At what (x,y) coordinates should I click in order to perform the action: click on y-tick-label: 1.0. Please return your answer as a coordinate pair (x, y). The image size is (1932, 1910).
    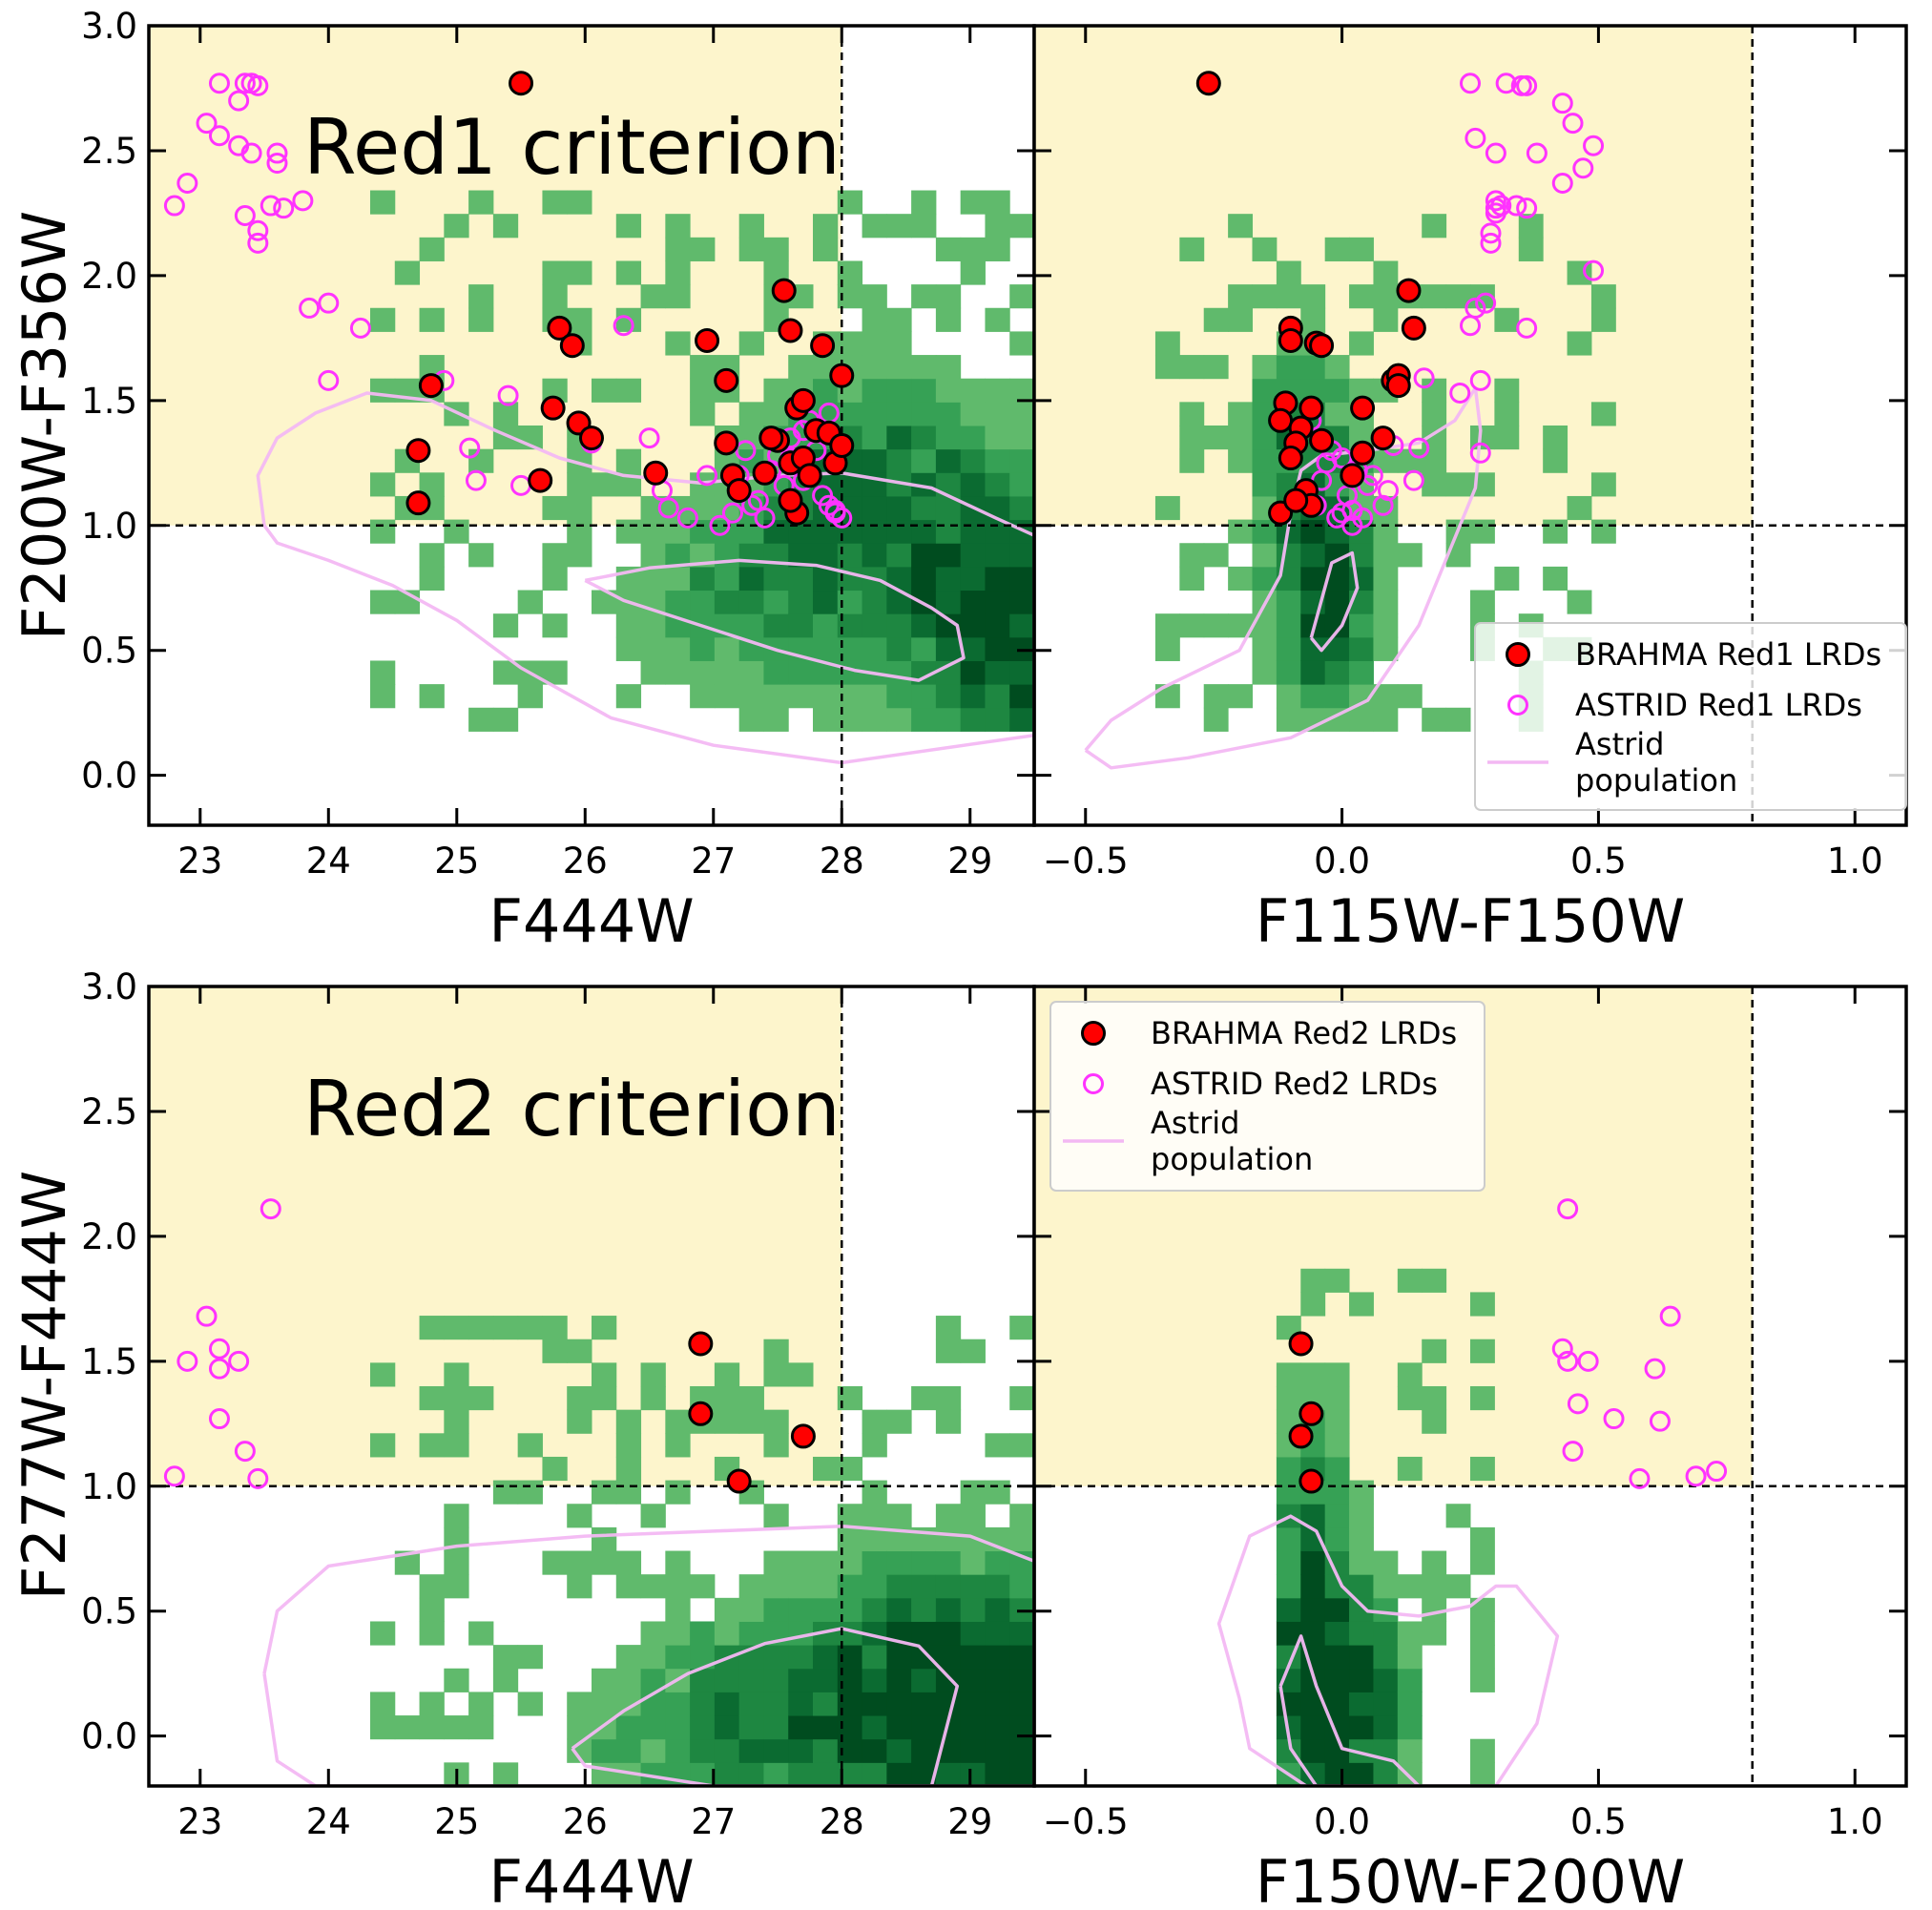
    Looking at the image, I should click on (109, 1487).